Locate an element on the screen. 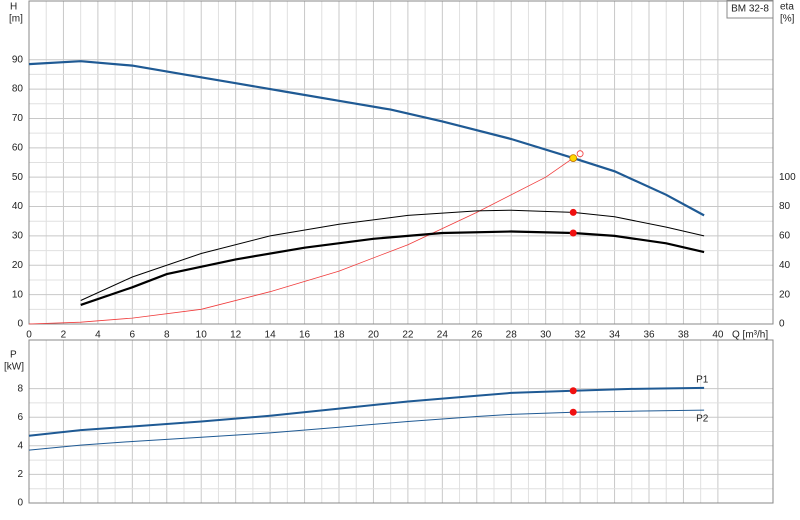 The width and height of the screenshot is (800, 520). x-tick-label: 24 is located at coordinates (443, 335).